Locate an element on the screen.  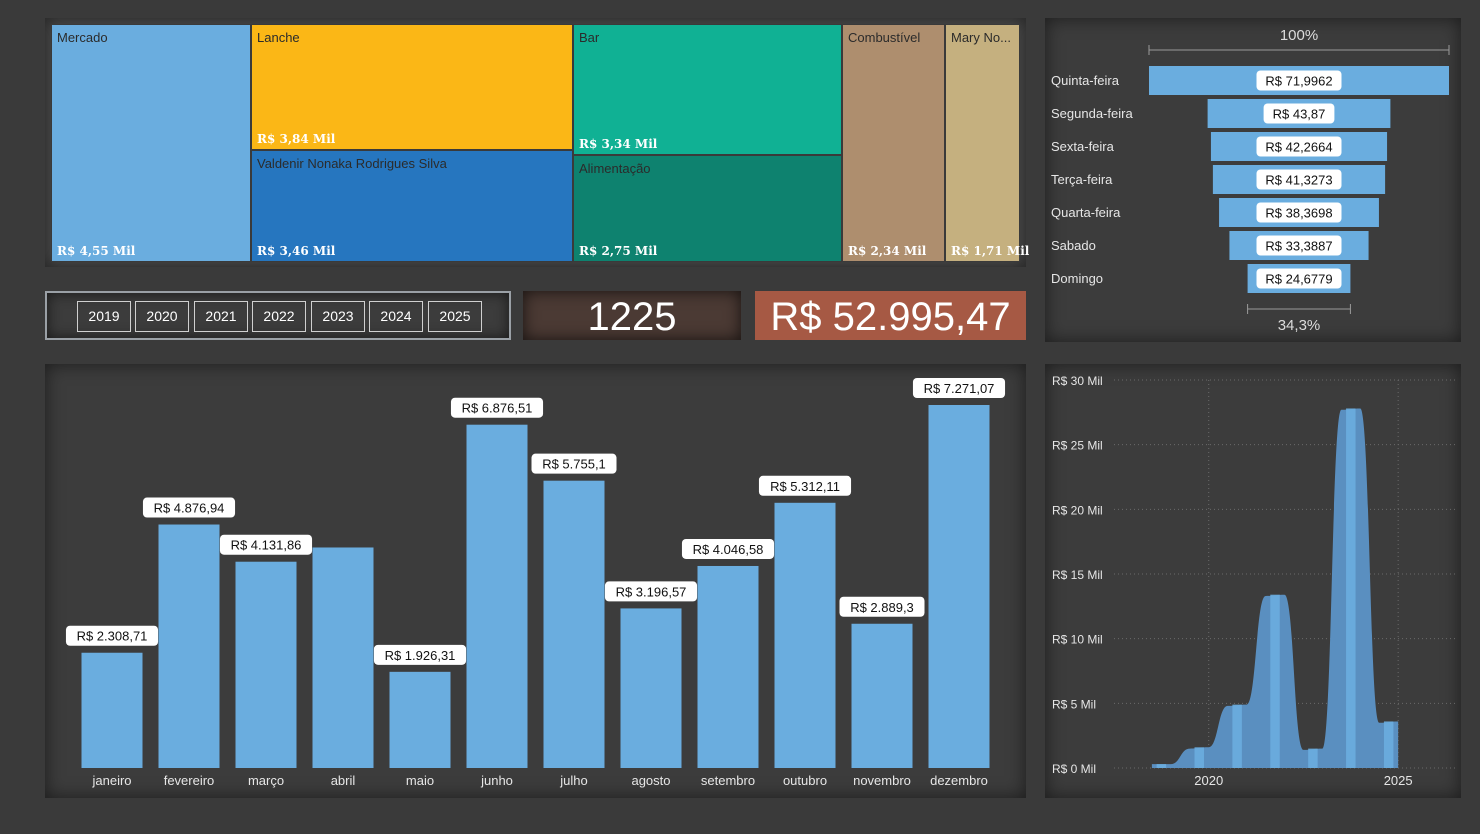
data-label-dezembro-bg is located at coordinates (959, 388).